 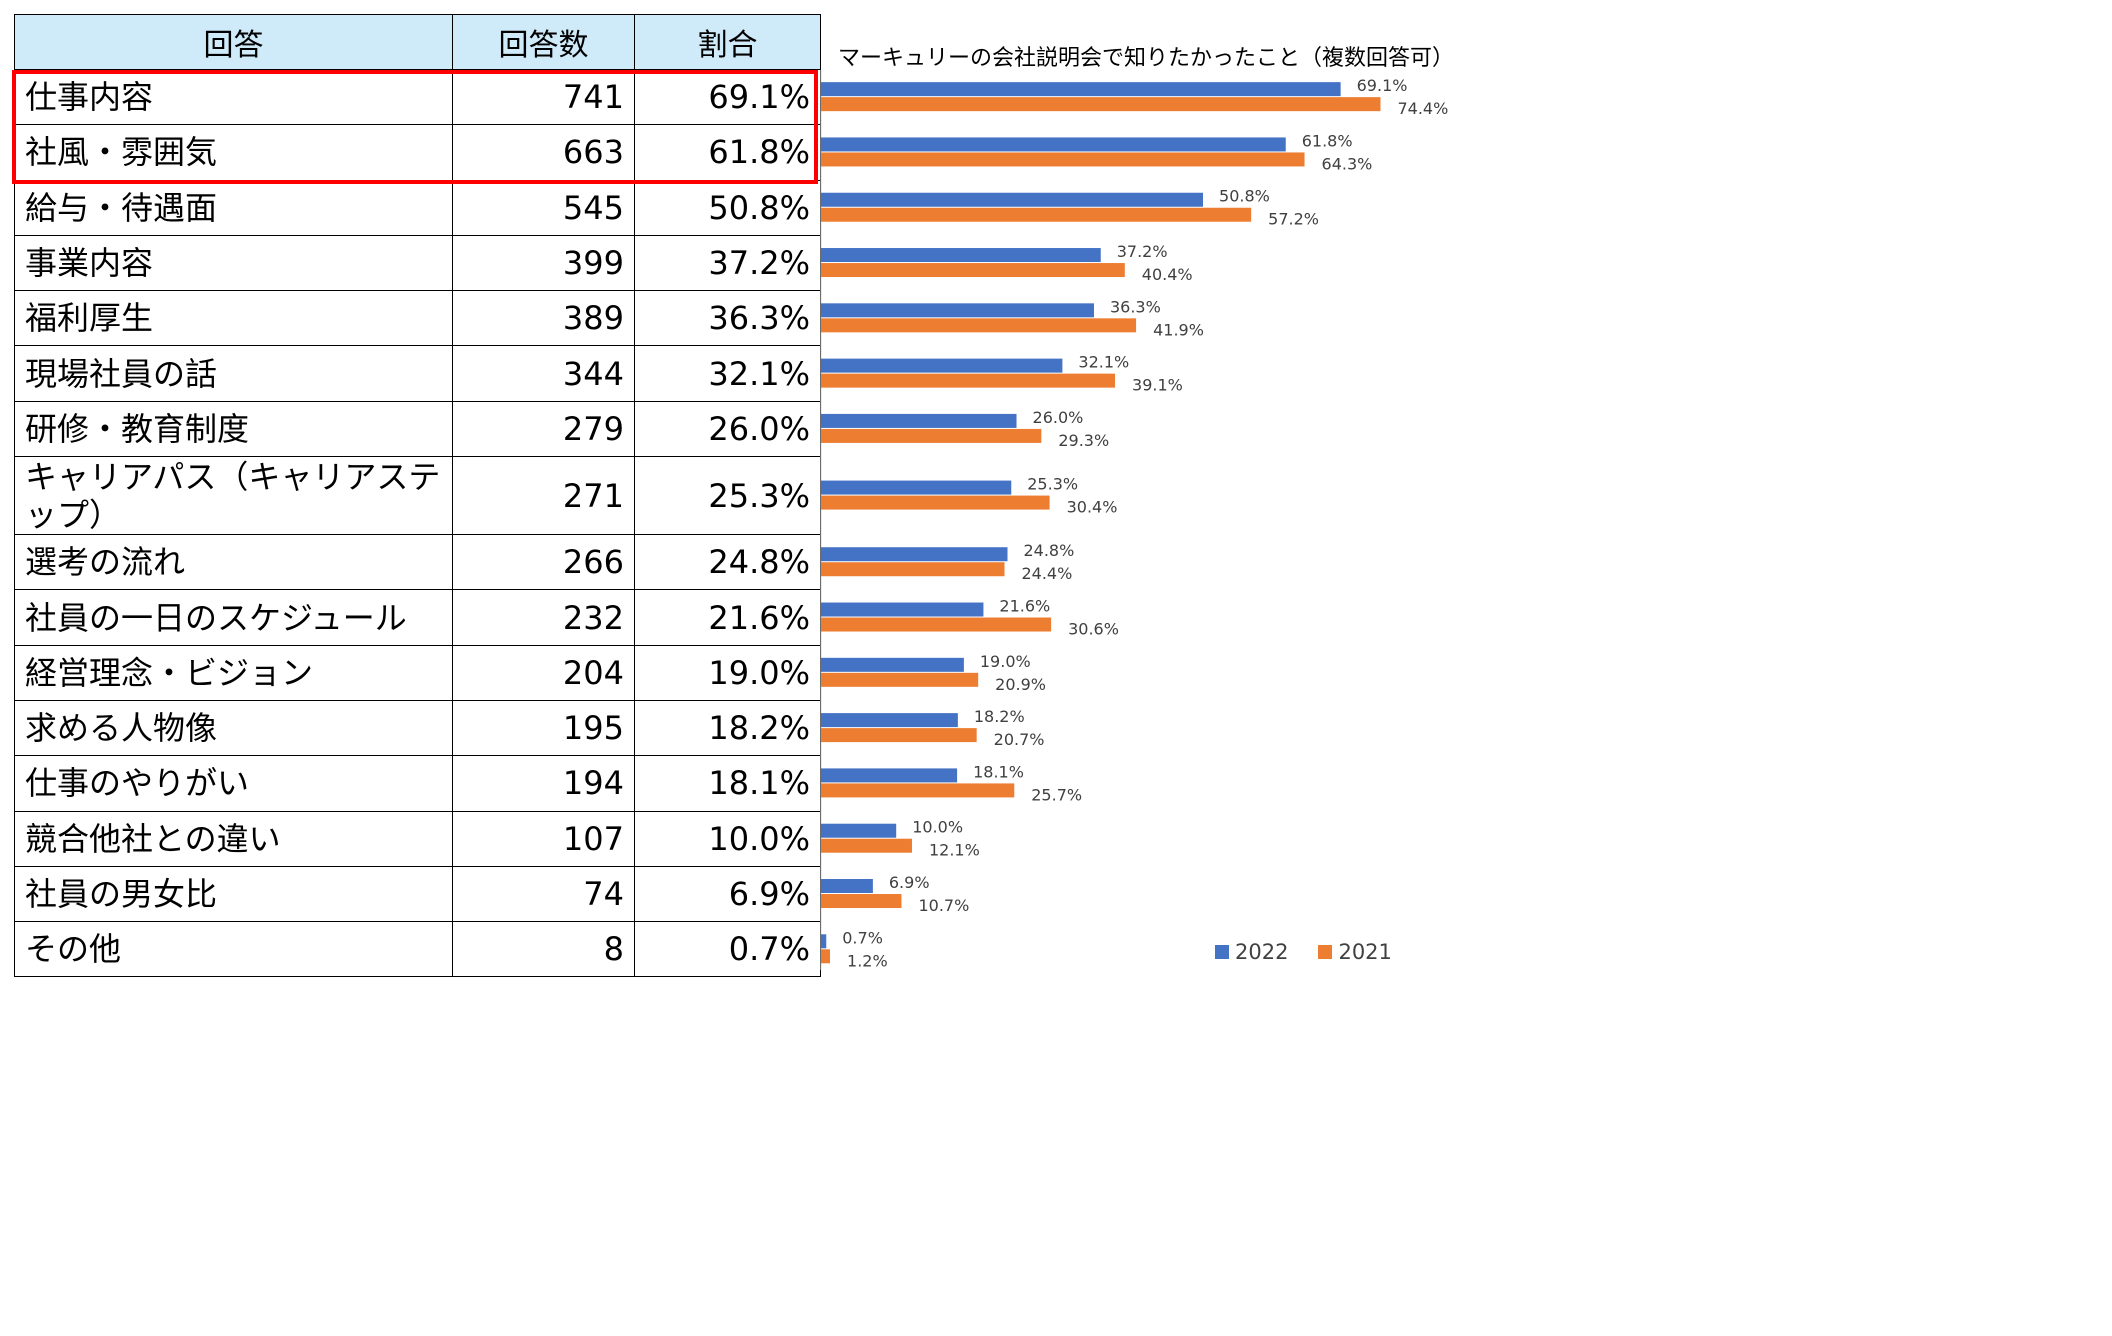 What do you see at coordinates (543, 207) in the screenshot?
I see `count-cell: 545` at bounding box center [543, 207].